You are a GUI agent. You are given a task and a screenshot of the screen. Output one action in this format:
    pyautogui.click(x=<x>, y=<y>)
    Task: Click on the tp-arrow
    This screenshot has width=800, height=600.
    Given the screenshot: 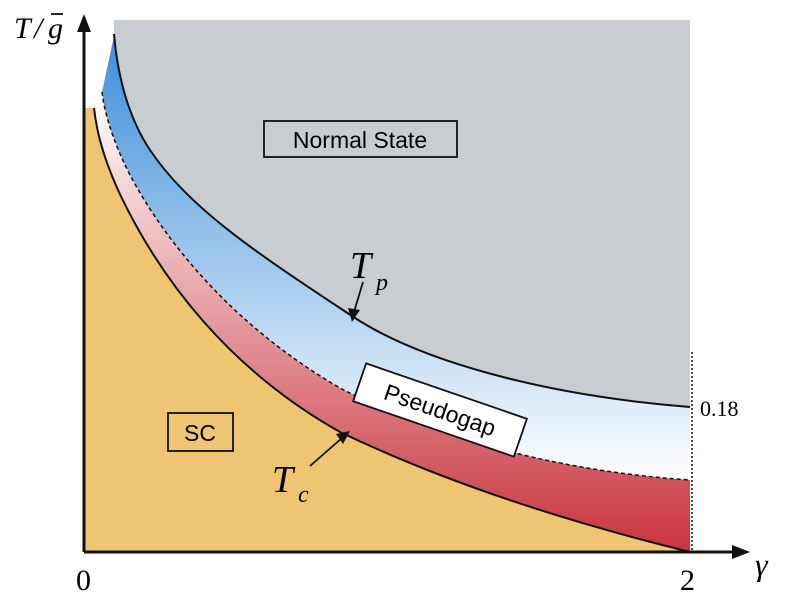 What is the action you would take?
    pyautogui.click(x=358, y=297)
    